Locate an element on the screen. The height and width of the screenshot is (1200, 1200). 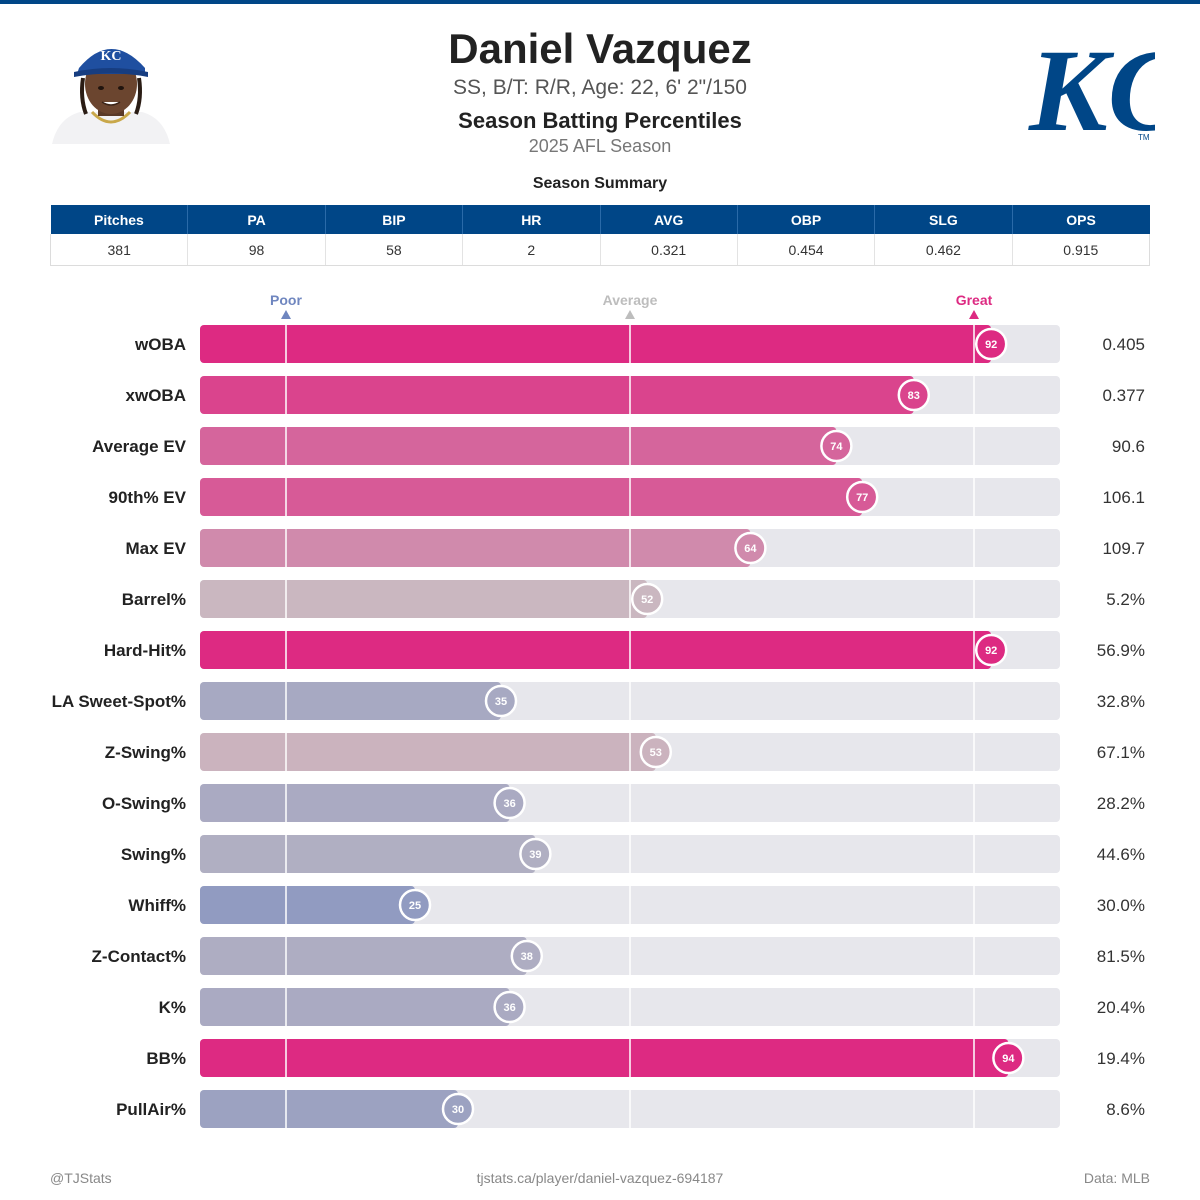
percentile-label: 25 is located at coordinates (415, 906).